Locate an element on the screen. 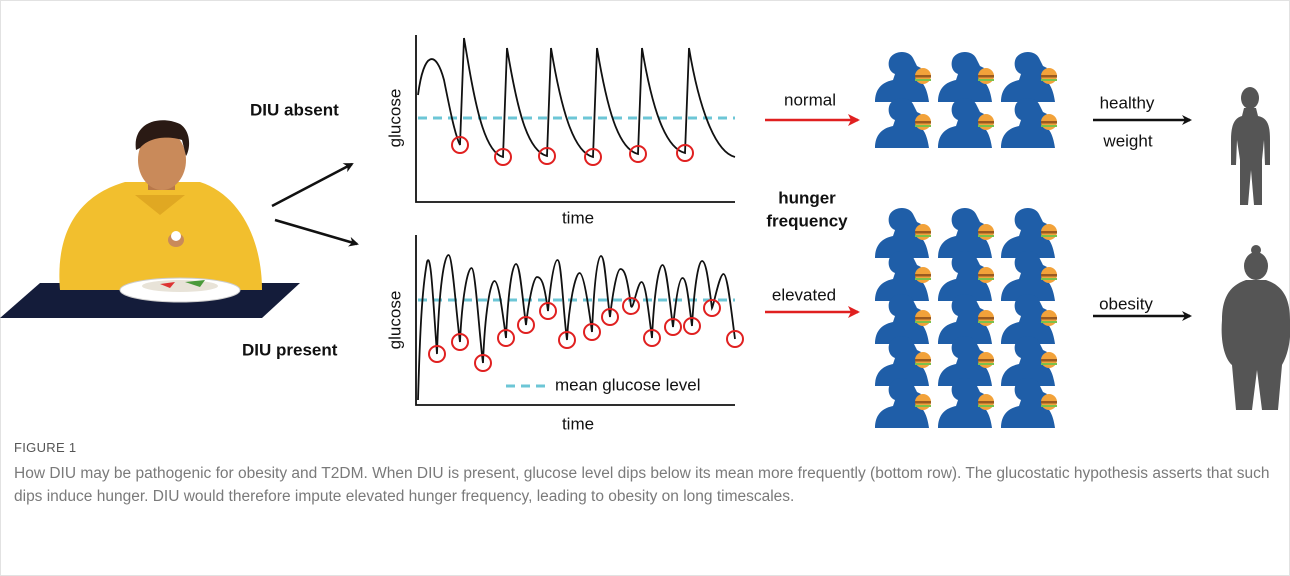  legend-label: mean glucose level is located at coordinates (628, 384).